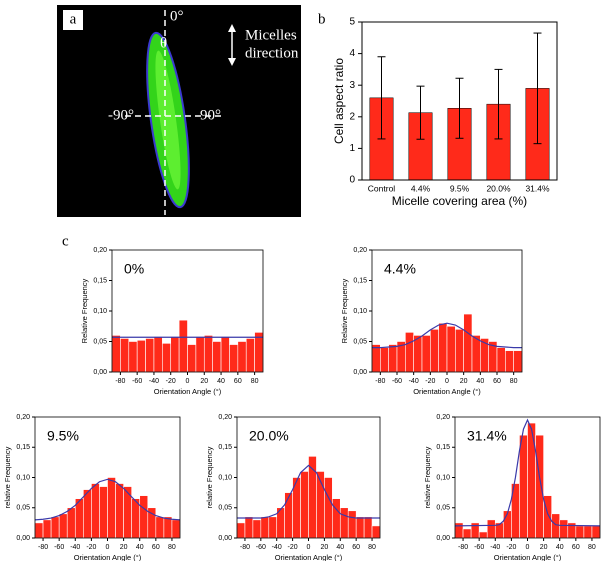 Image resolution: width=610 pixels, height=561 pixels. I want to click on label-box, so click(73, 20).